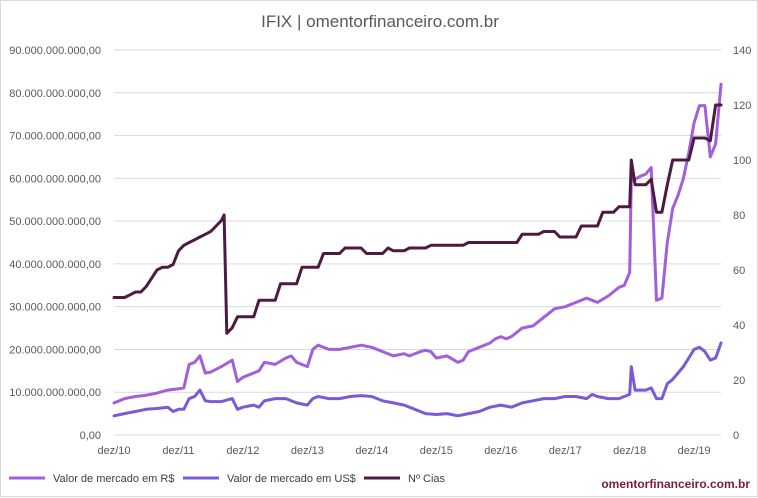 Image resolution: width=758 pixels, height=498 pixels. Describe the element at coordinates (55, 222) in the screenshot. I see `left-tick-label: 50.000.000.000,00` at that location.